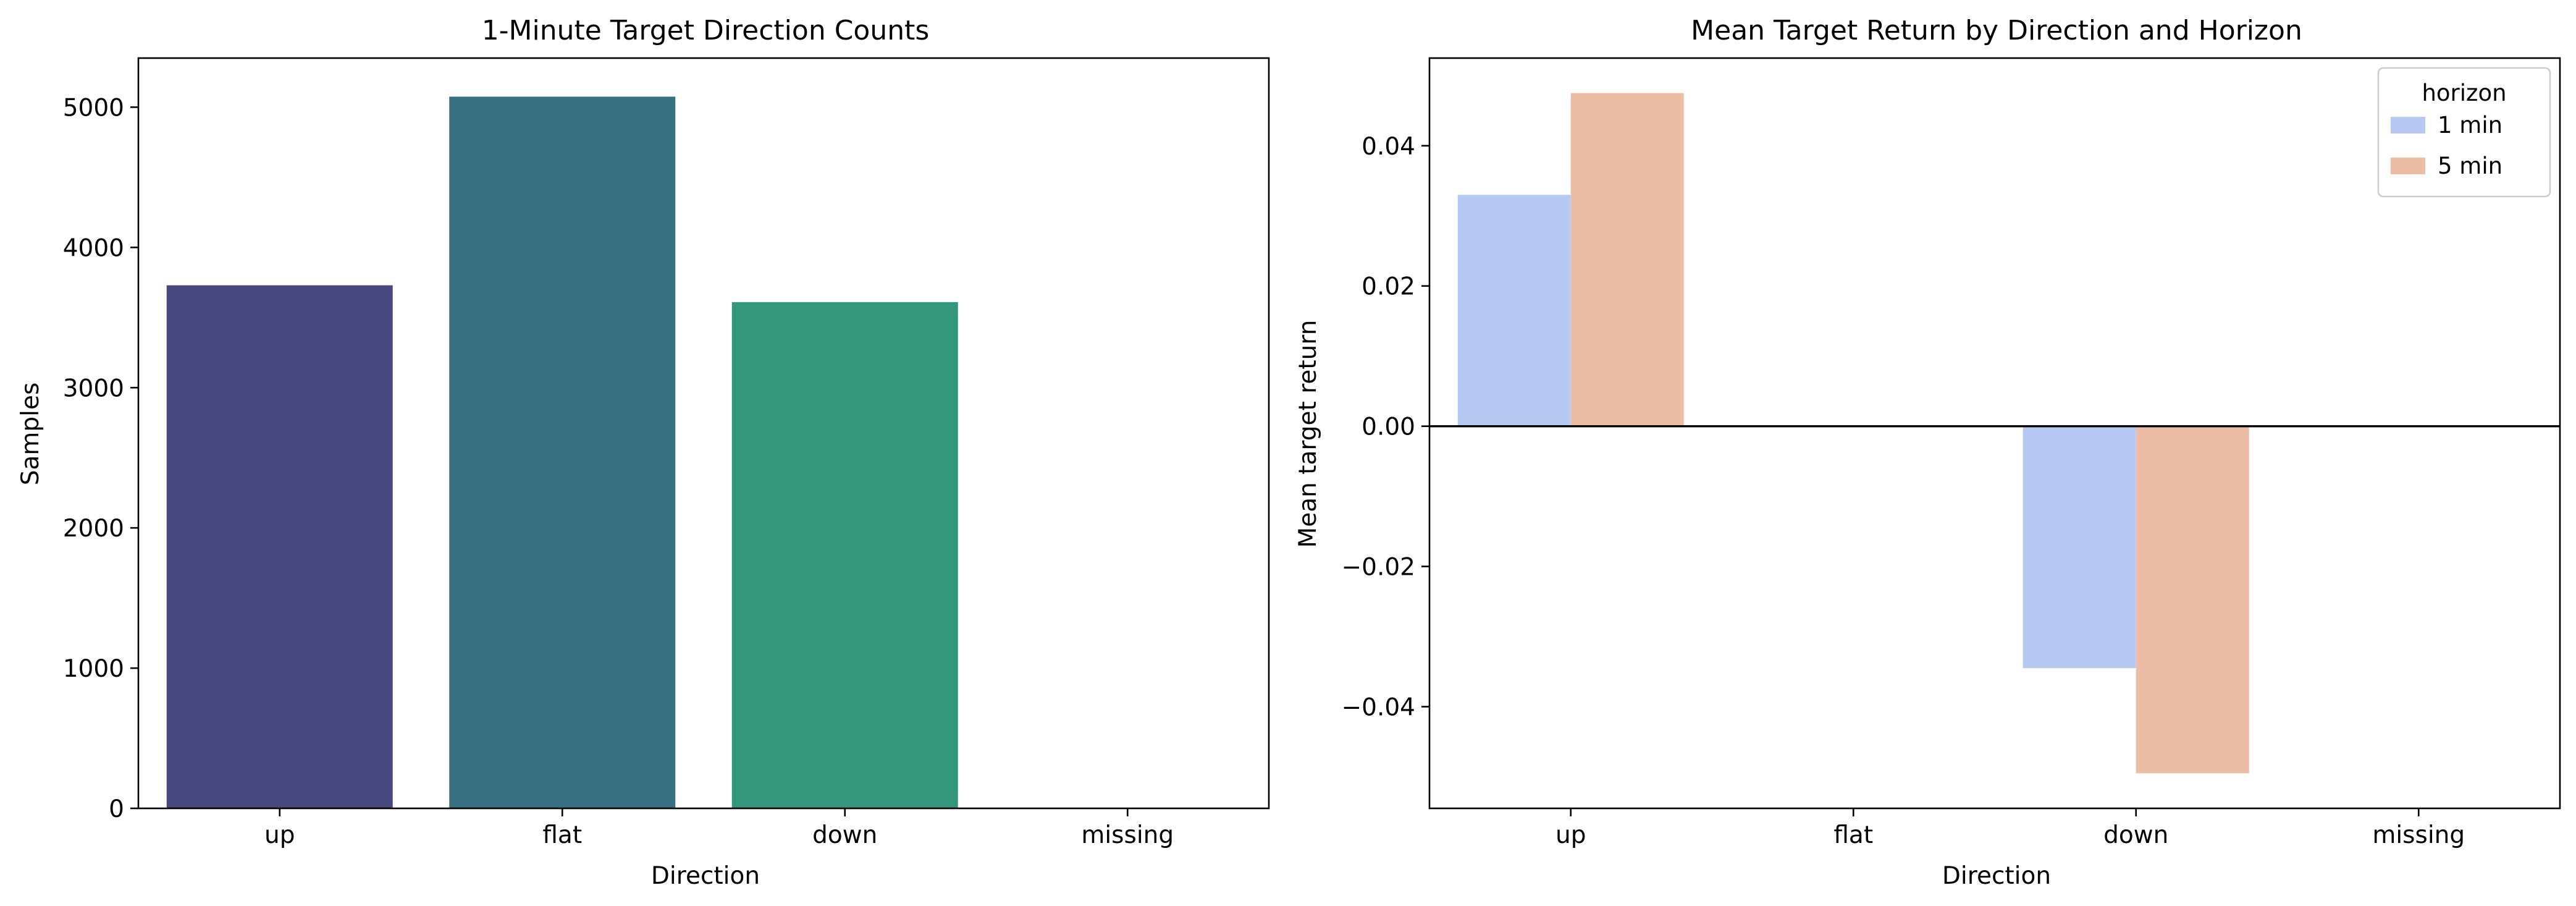 The height and width of the screenshot is (906, 2576). Describe the element at coordinates (93, 529) in the screenshot. I see `y-tick-label: 2000` at that location.